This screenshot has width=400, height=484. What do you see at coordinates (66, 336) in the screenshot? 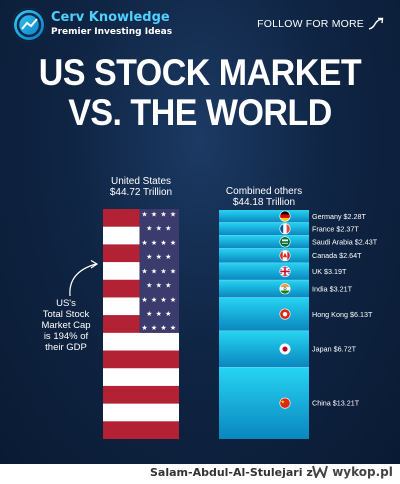
I see `annotation-line: is 194% of` at bounding box center [66, 336].